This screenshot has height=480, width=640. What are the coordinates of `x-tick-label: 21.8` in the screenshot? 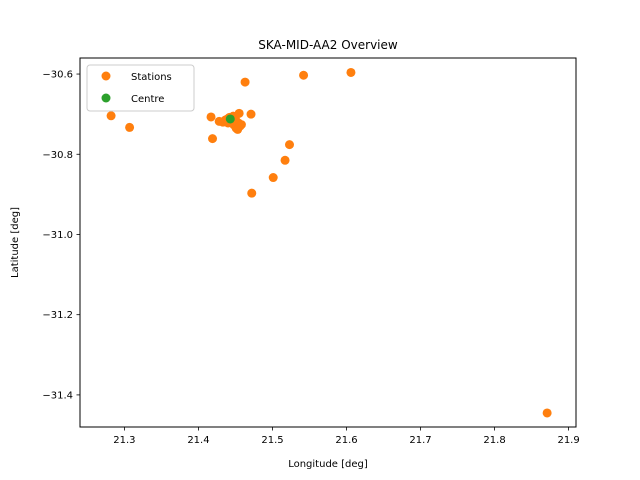 It's located at (494, 440).